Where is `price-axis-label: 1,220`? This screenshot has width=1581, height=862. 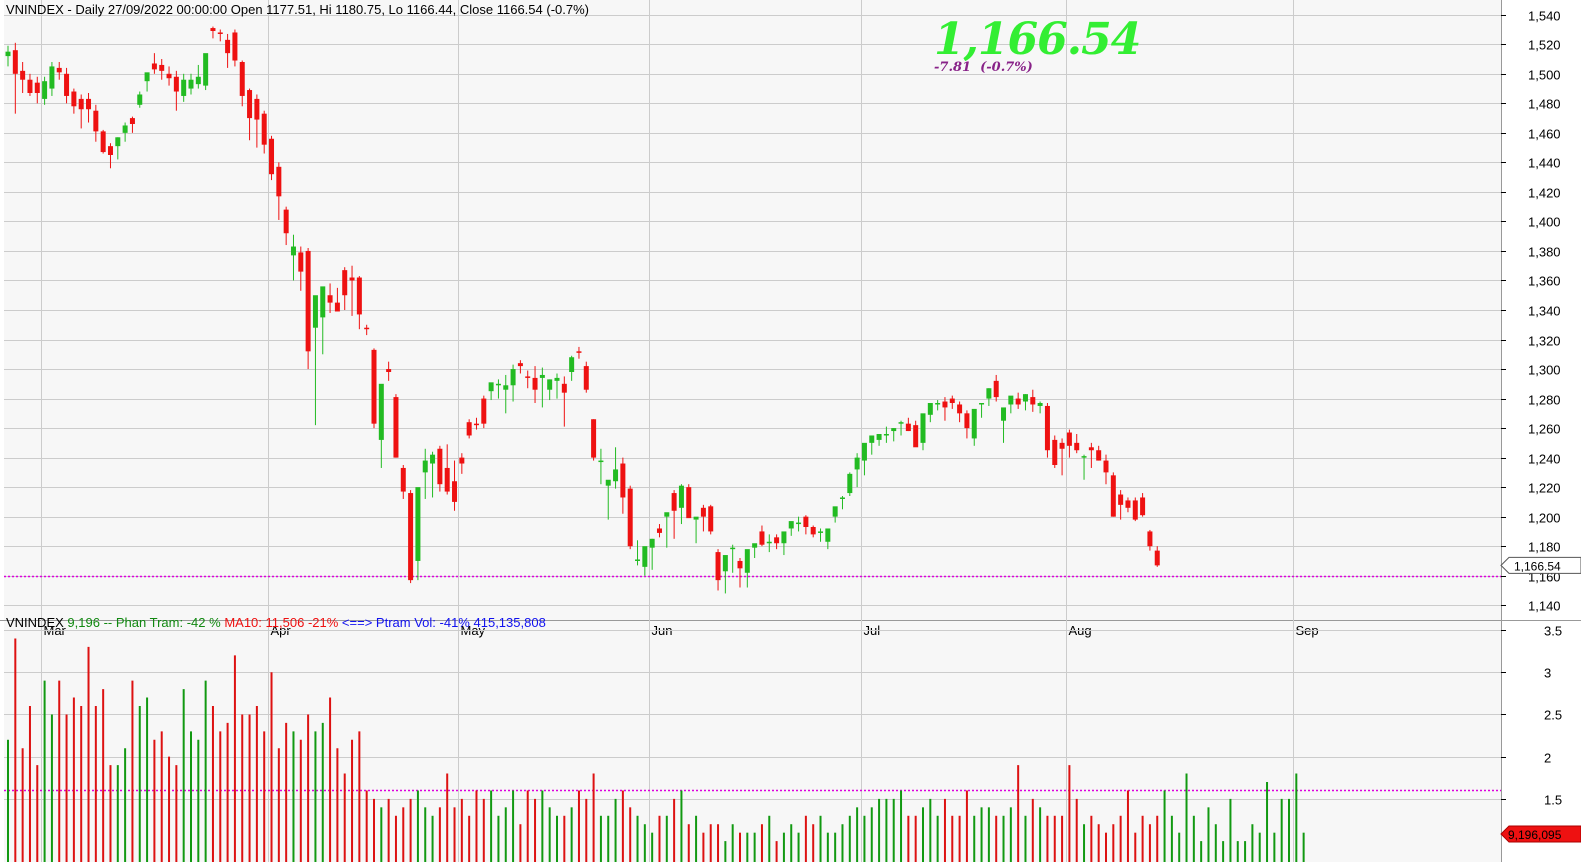
price-axis-label: 1,220 is located at coordinates (1544, 488).